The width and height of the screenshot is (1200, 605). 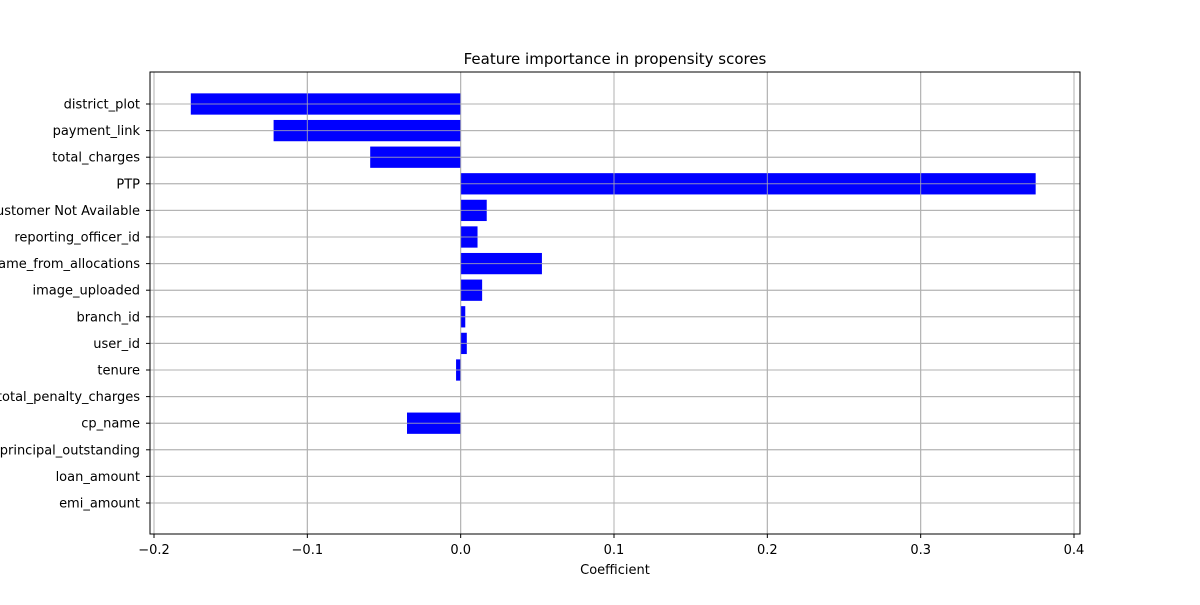 What do you see at coordinates (460, 550) in the screenshot?
I see `x-tick-label: 0.0` at bounding box center [460, 550].